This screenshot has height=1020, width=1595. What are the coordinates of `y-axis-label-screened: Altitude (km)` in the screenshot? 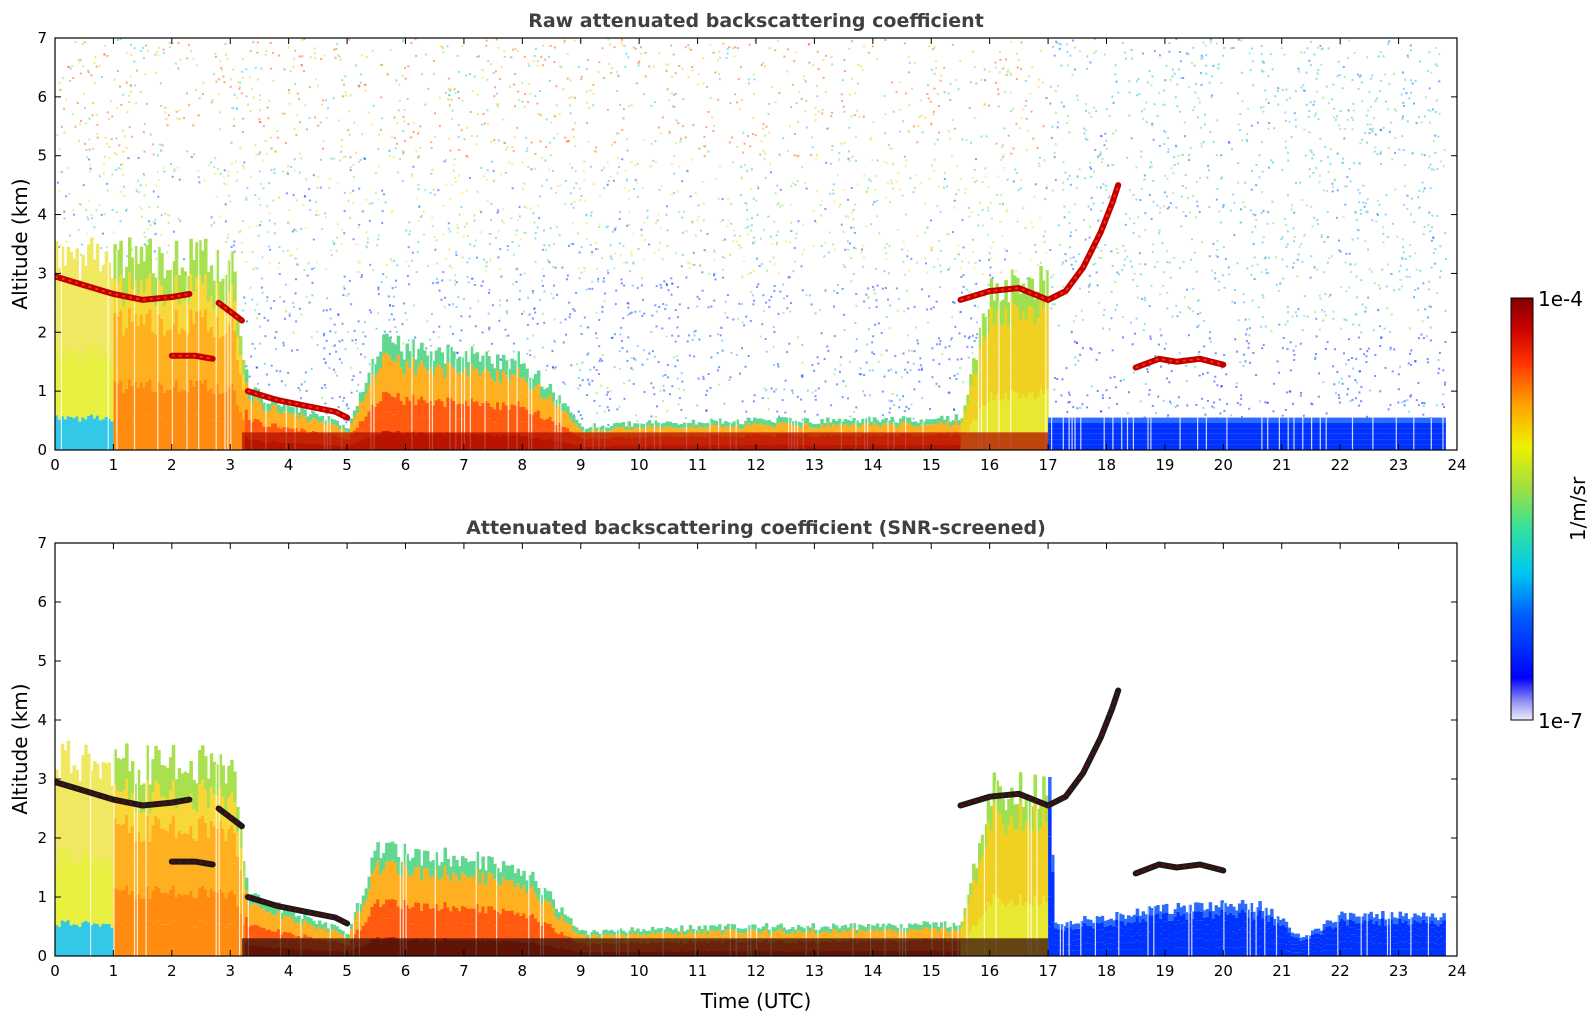 It's located at (20, 748).